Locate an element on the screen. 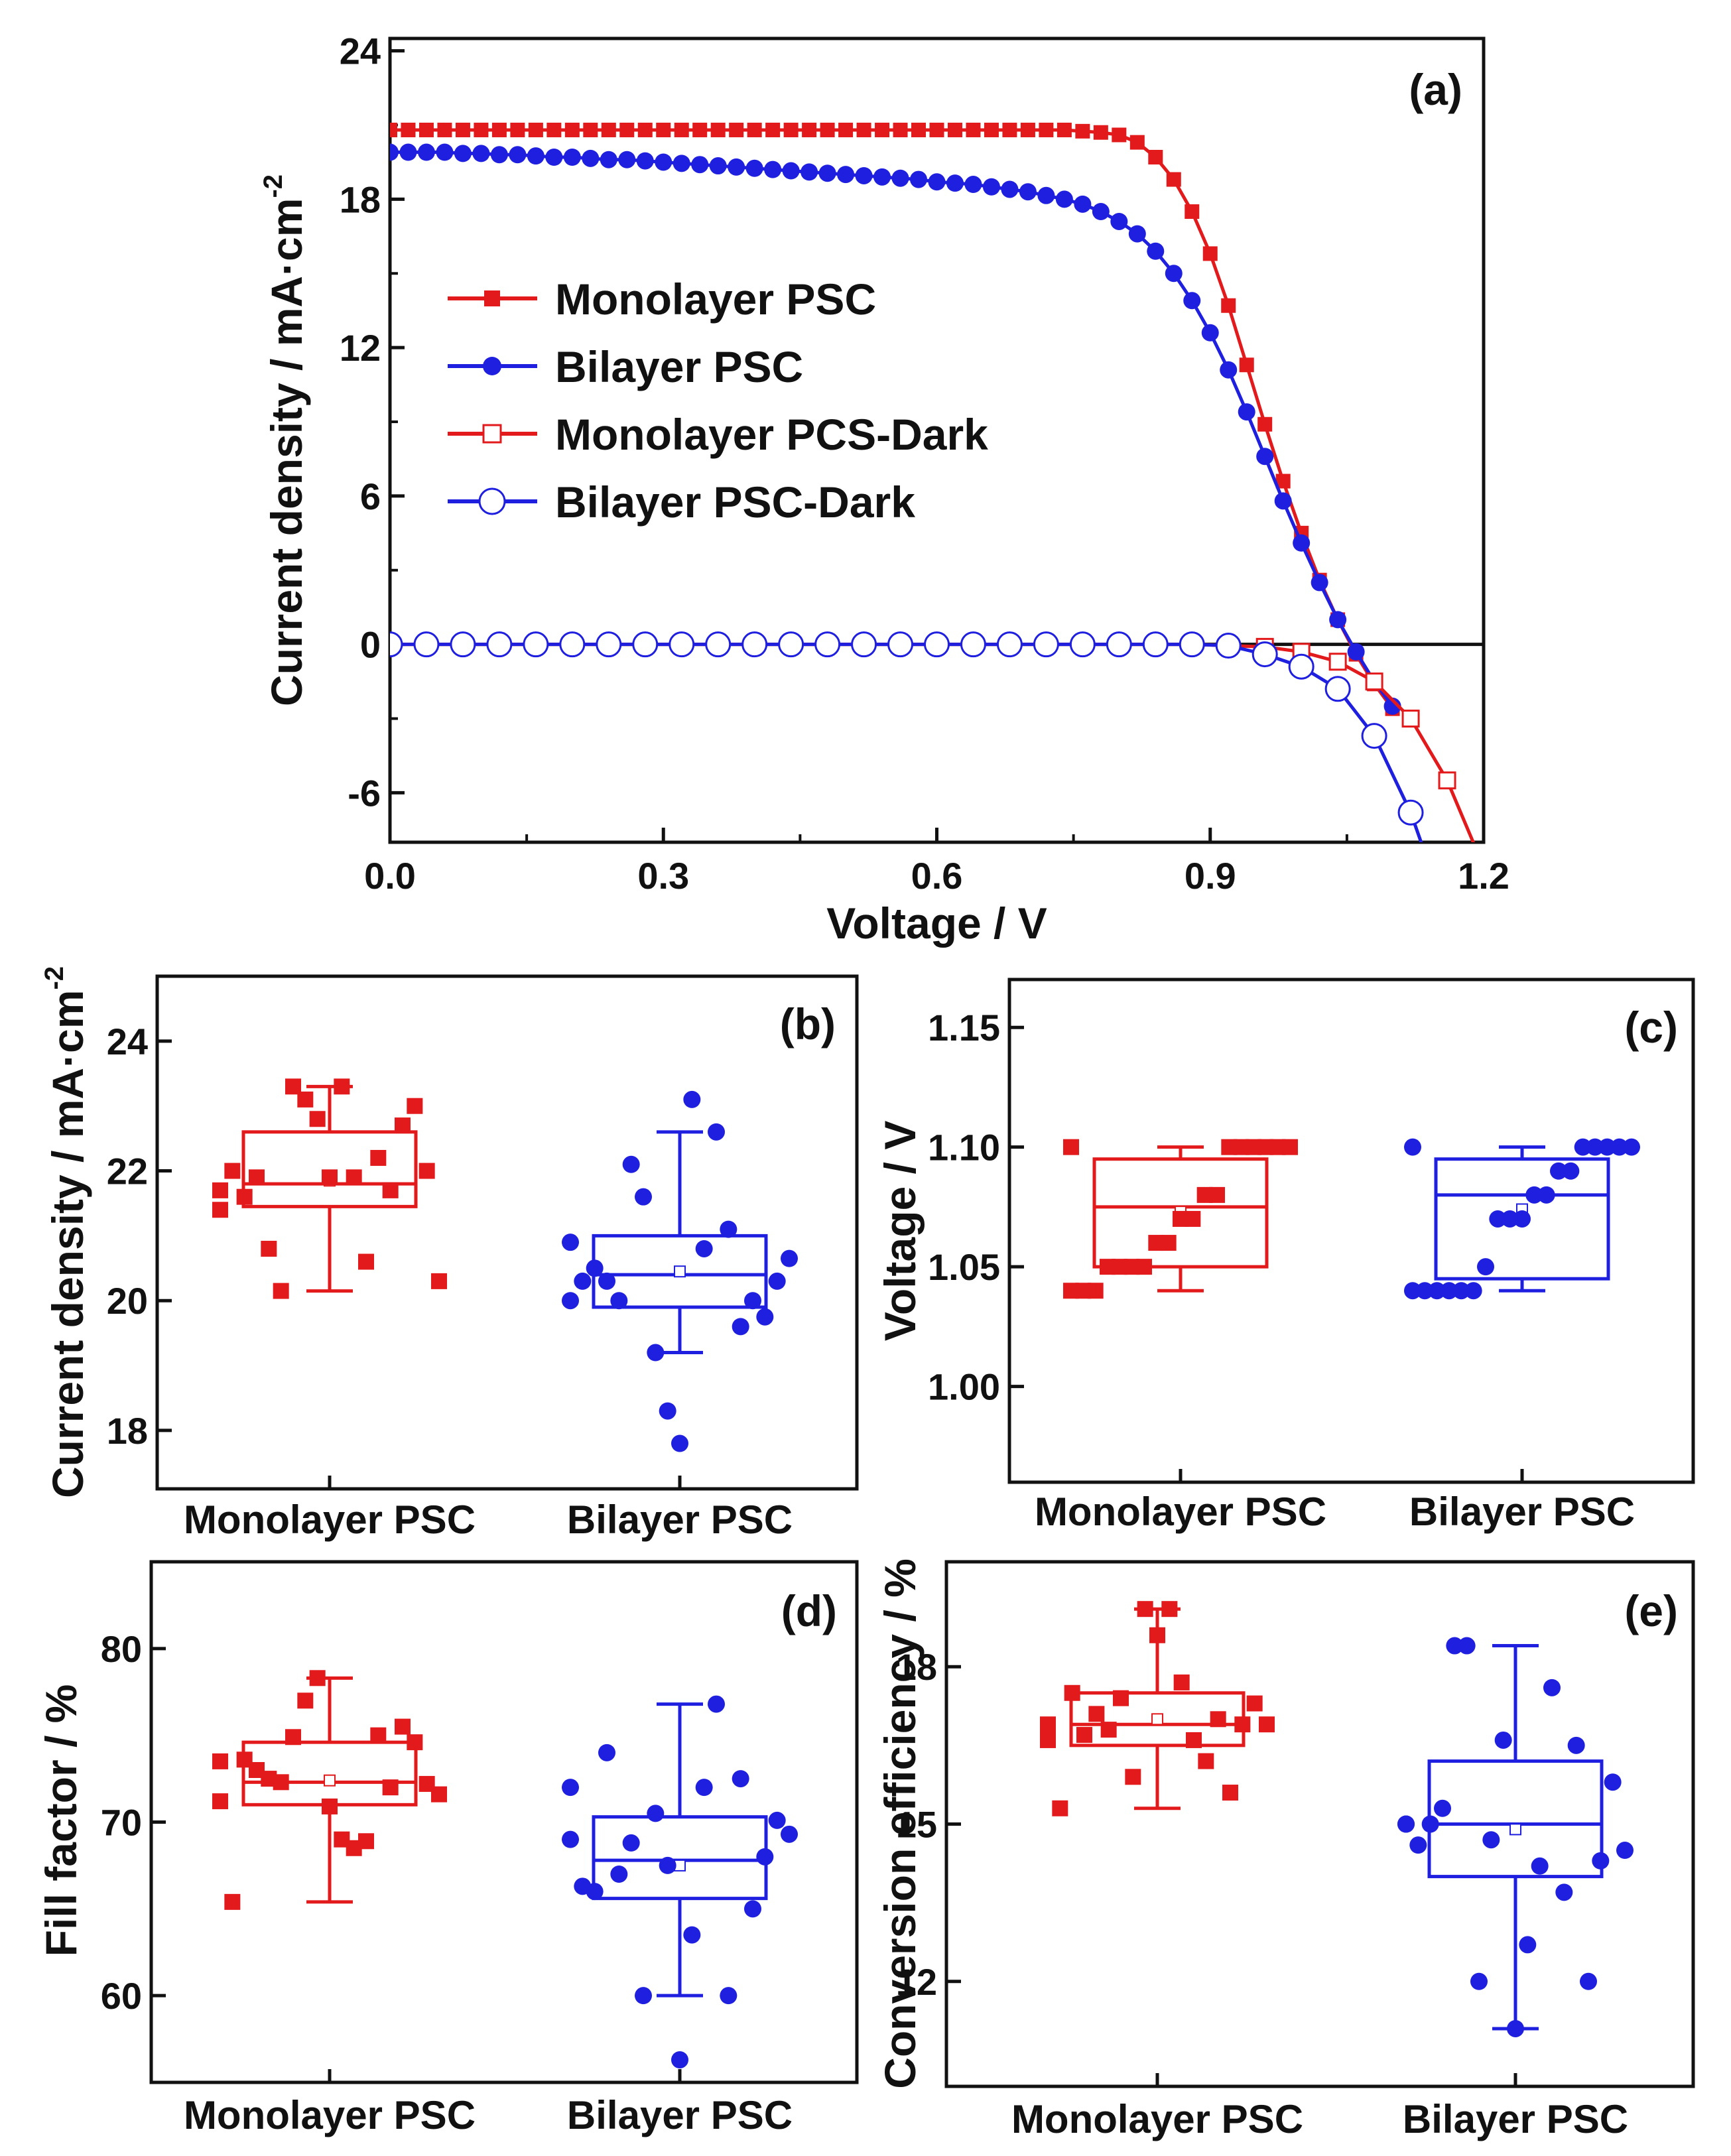  y-axis-title: Current density / mA·cm-2 is located at coordinates (66, 1232).